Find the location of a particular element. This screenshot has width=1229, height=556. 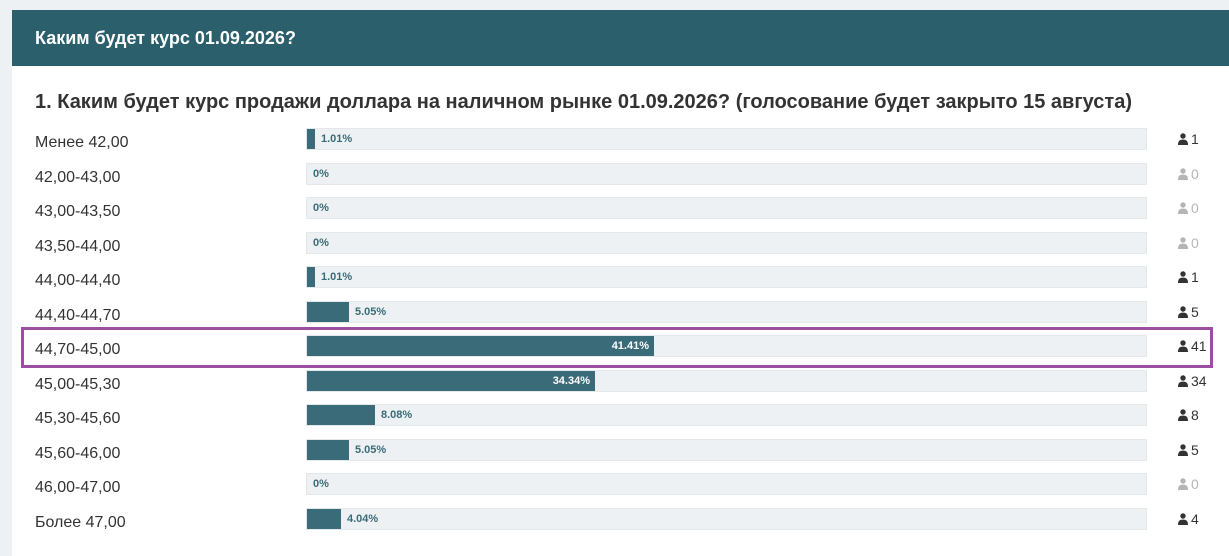

progress-track: 8.08% is located at coordinates (726, 415).